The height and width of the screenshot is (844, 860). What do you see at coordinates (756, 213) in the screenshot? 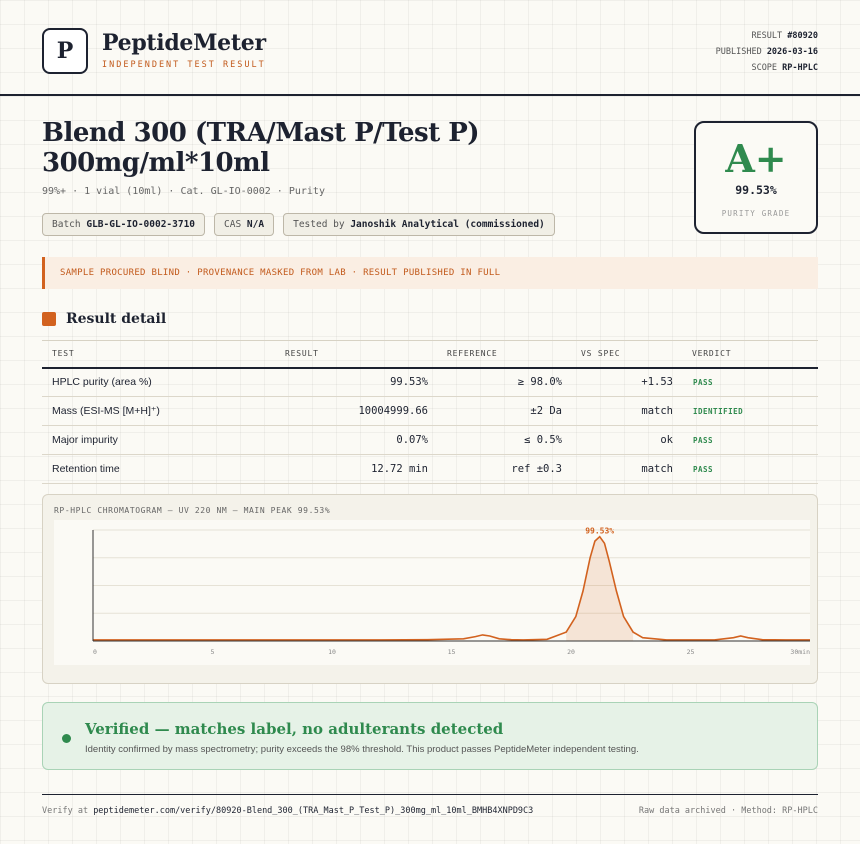
I see `grade-label: PURITY GRADE` at bounding box center [756, 213].